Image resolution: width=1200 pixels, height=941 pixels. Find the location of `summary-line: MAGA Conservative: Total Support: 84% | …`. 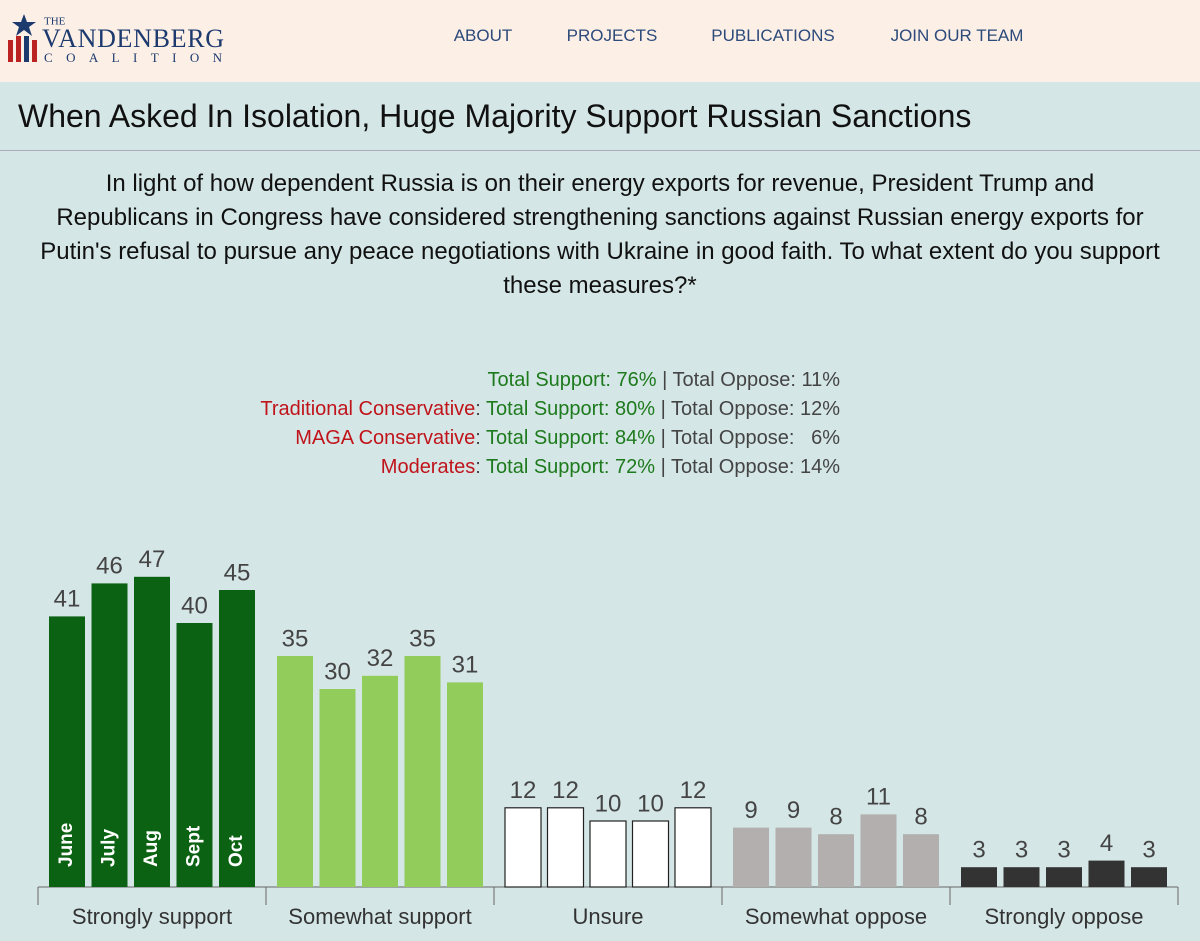

summary-line: MAGA Conservative: Total Support: 84% | … is located at coordinates (550, 438).